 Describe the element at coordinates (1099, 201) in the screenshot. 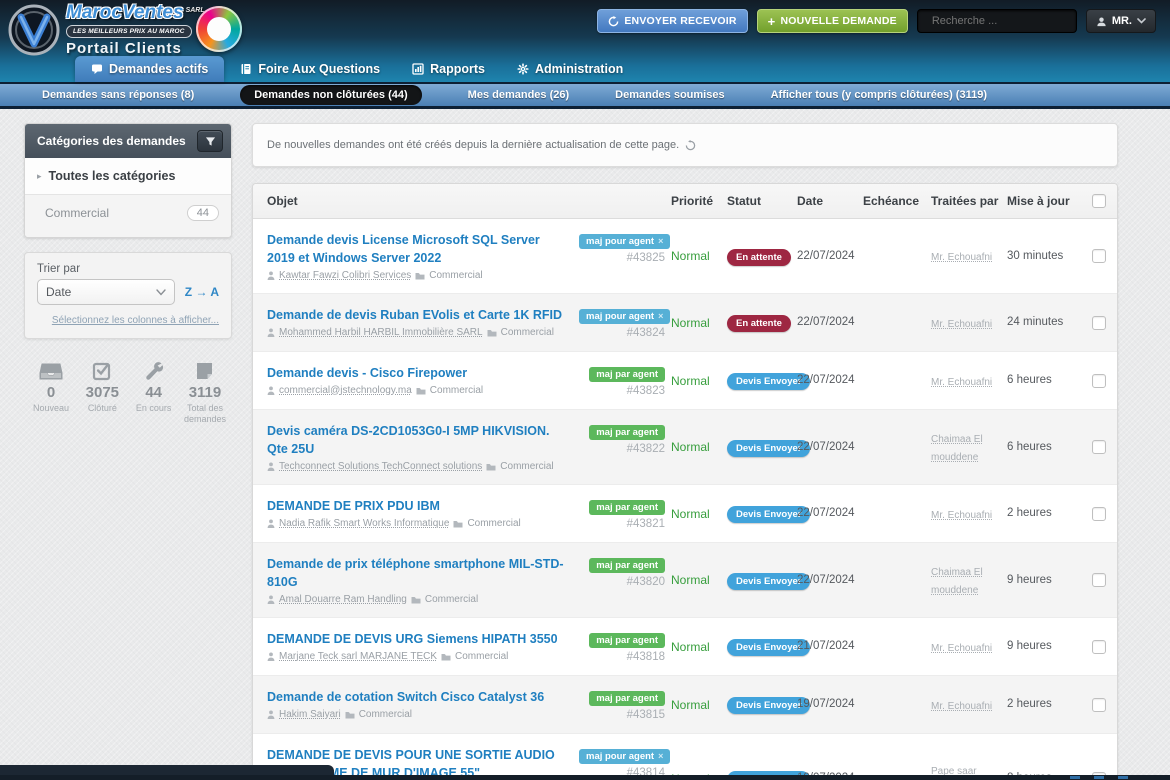

I see `select-all-checkbox` at that location.